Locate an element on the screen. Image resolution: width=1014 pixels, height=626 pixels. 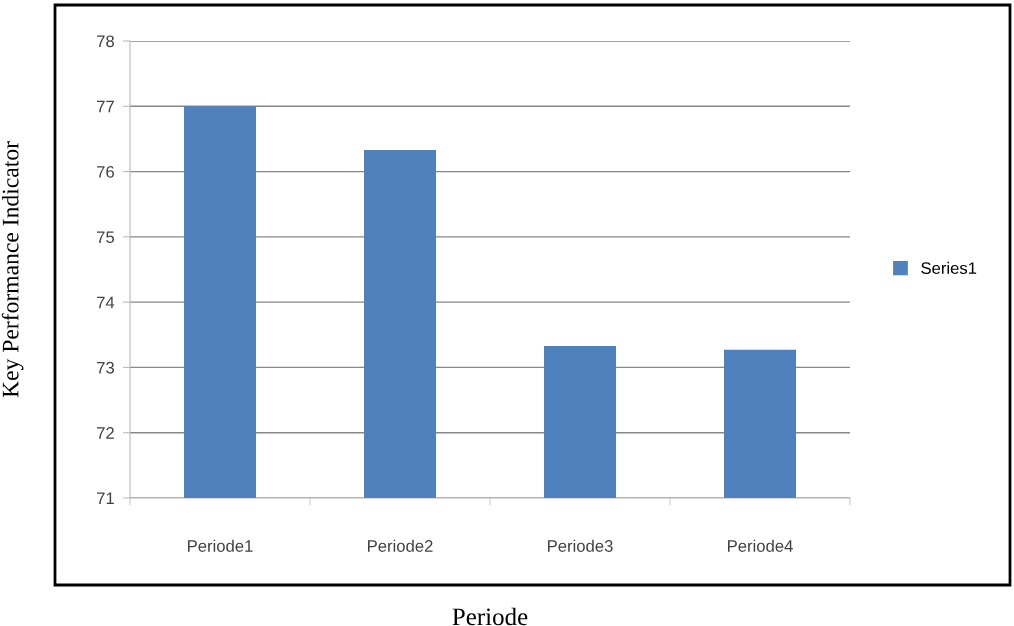
x-tick-label: Periode2 is located at coordinates (400, 545).